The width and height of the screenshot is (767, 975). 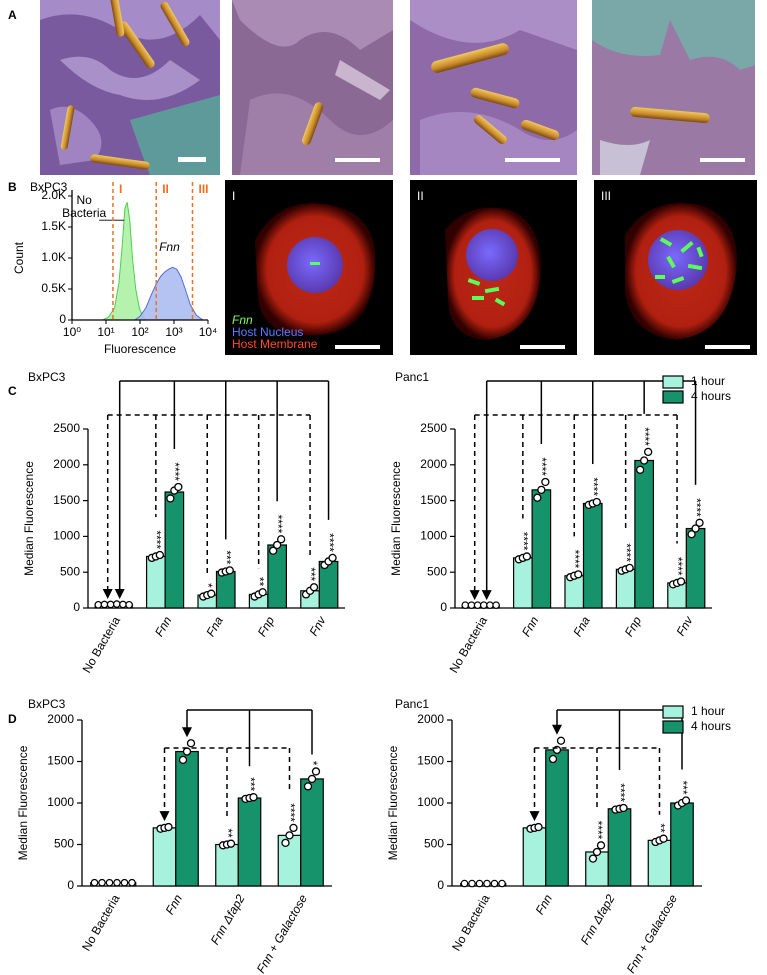 I want to click on series-label: No Bacteria, so click(x=84, y=207).